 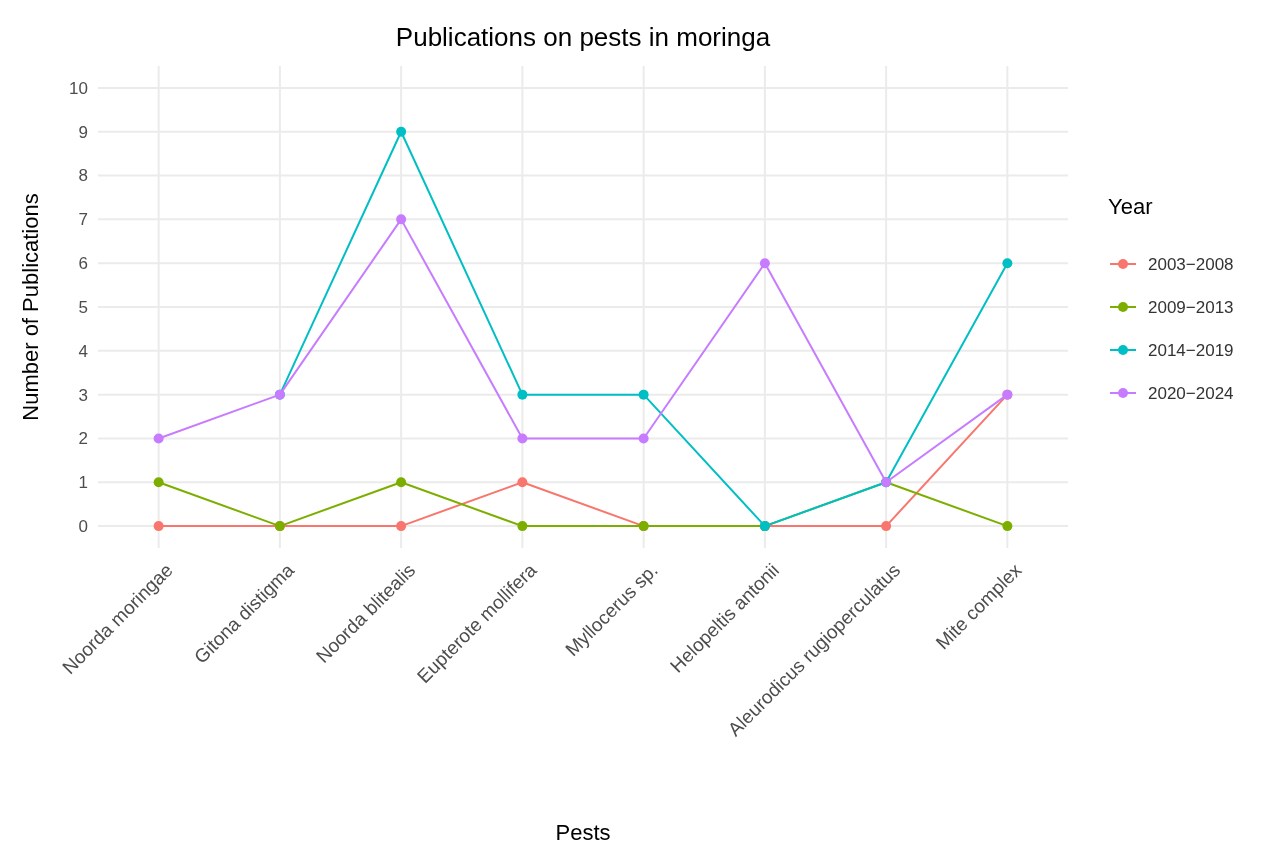 What do you see at coordinates (83, 307) in the screenshot?
I see `y-tick-label: 5` at bounding box center [83, 307].